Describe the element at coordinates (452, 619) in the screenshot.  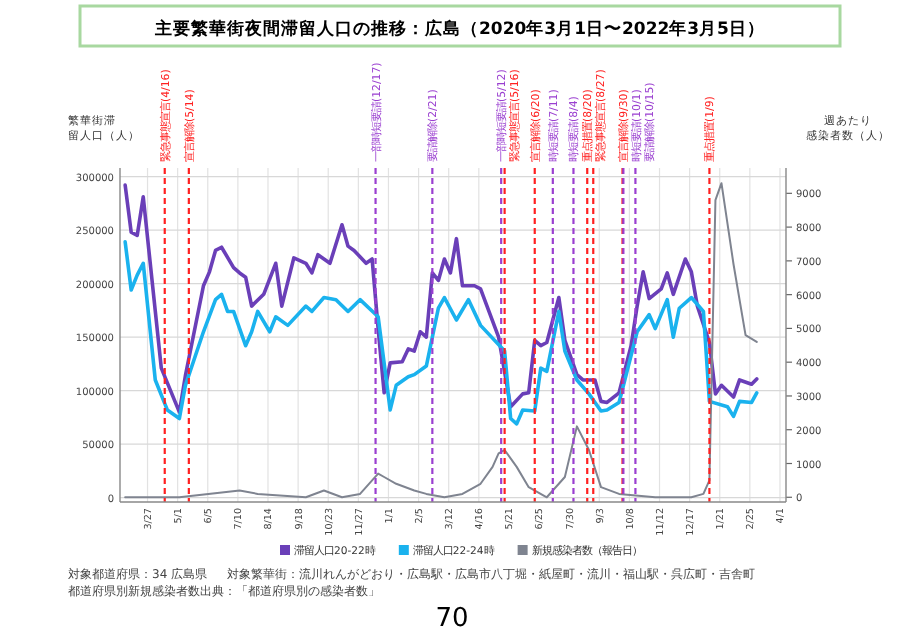
I see `text: 70` at that location.